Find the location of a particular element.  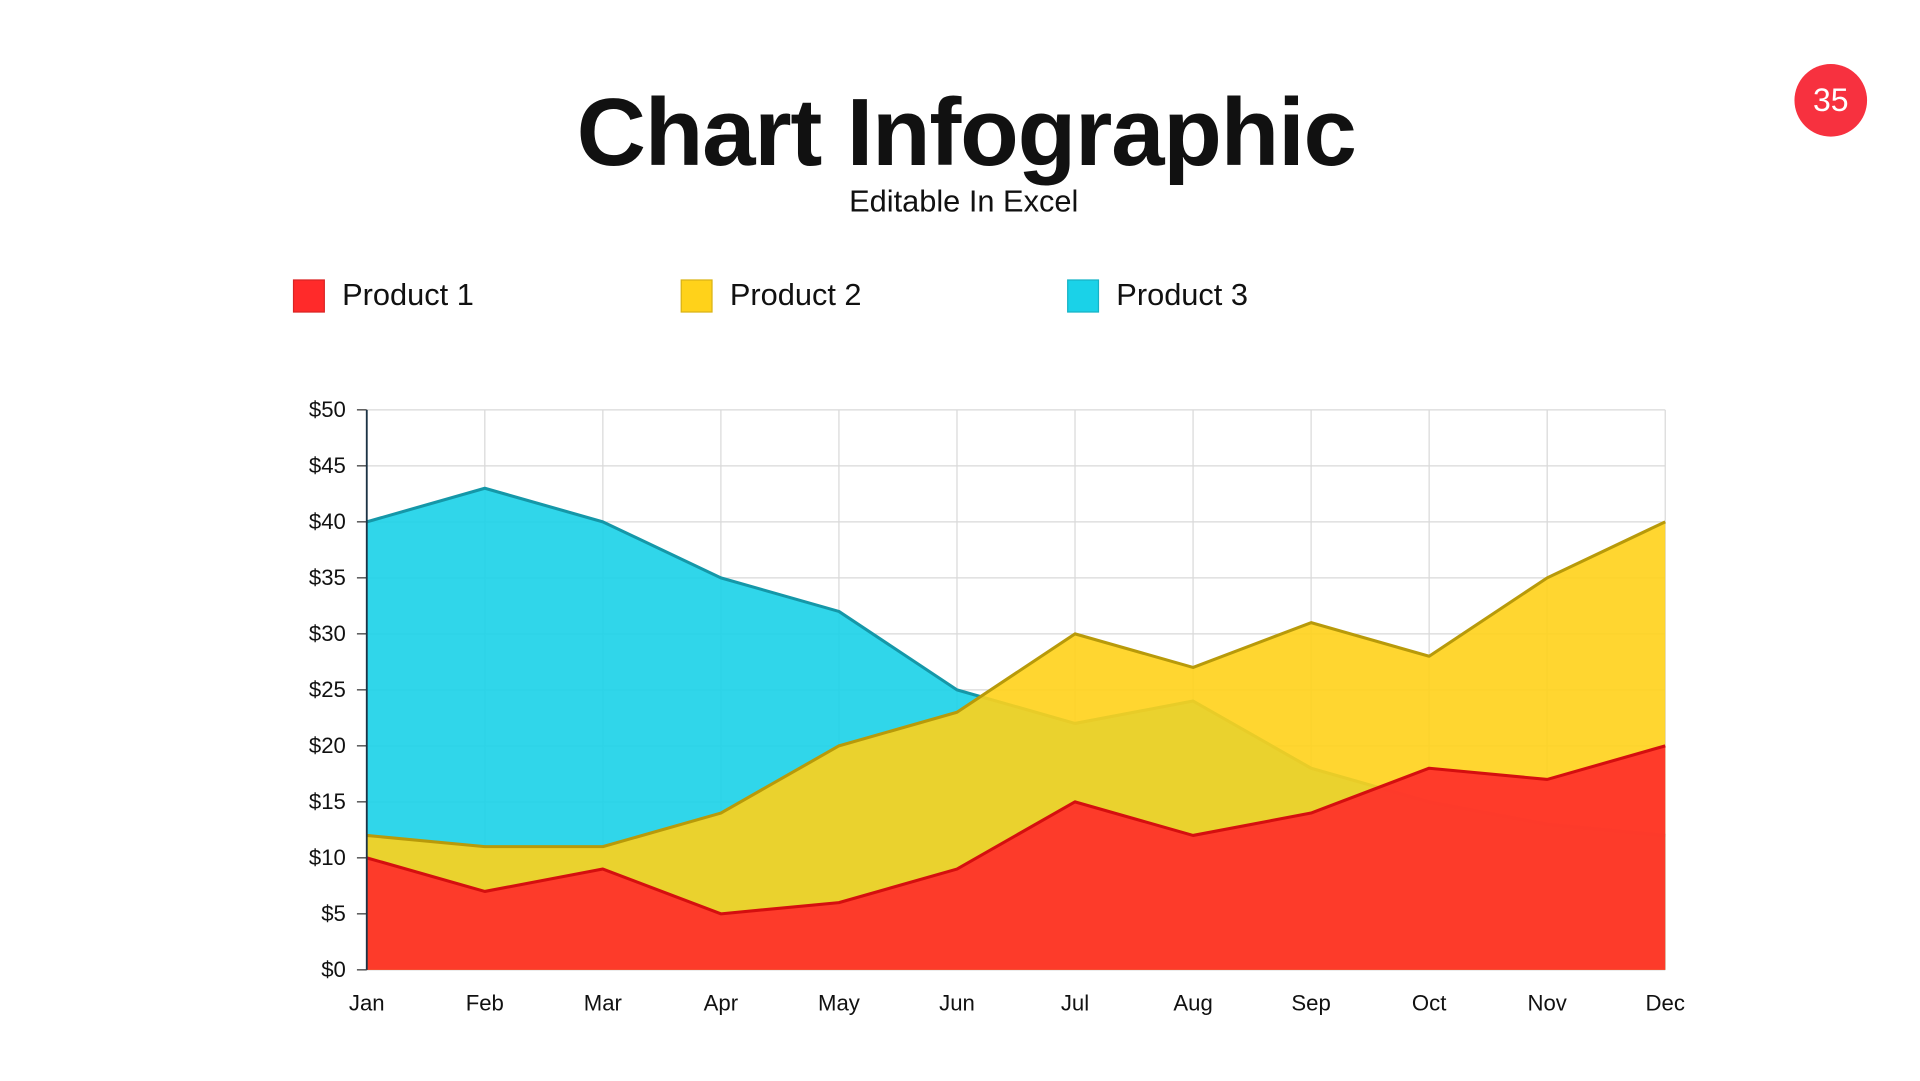

y-tick-label: $35 is located at coordinates (327, 577).